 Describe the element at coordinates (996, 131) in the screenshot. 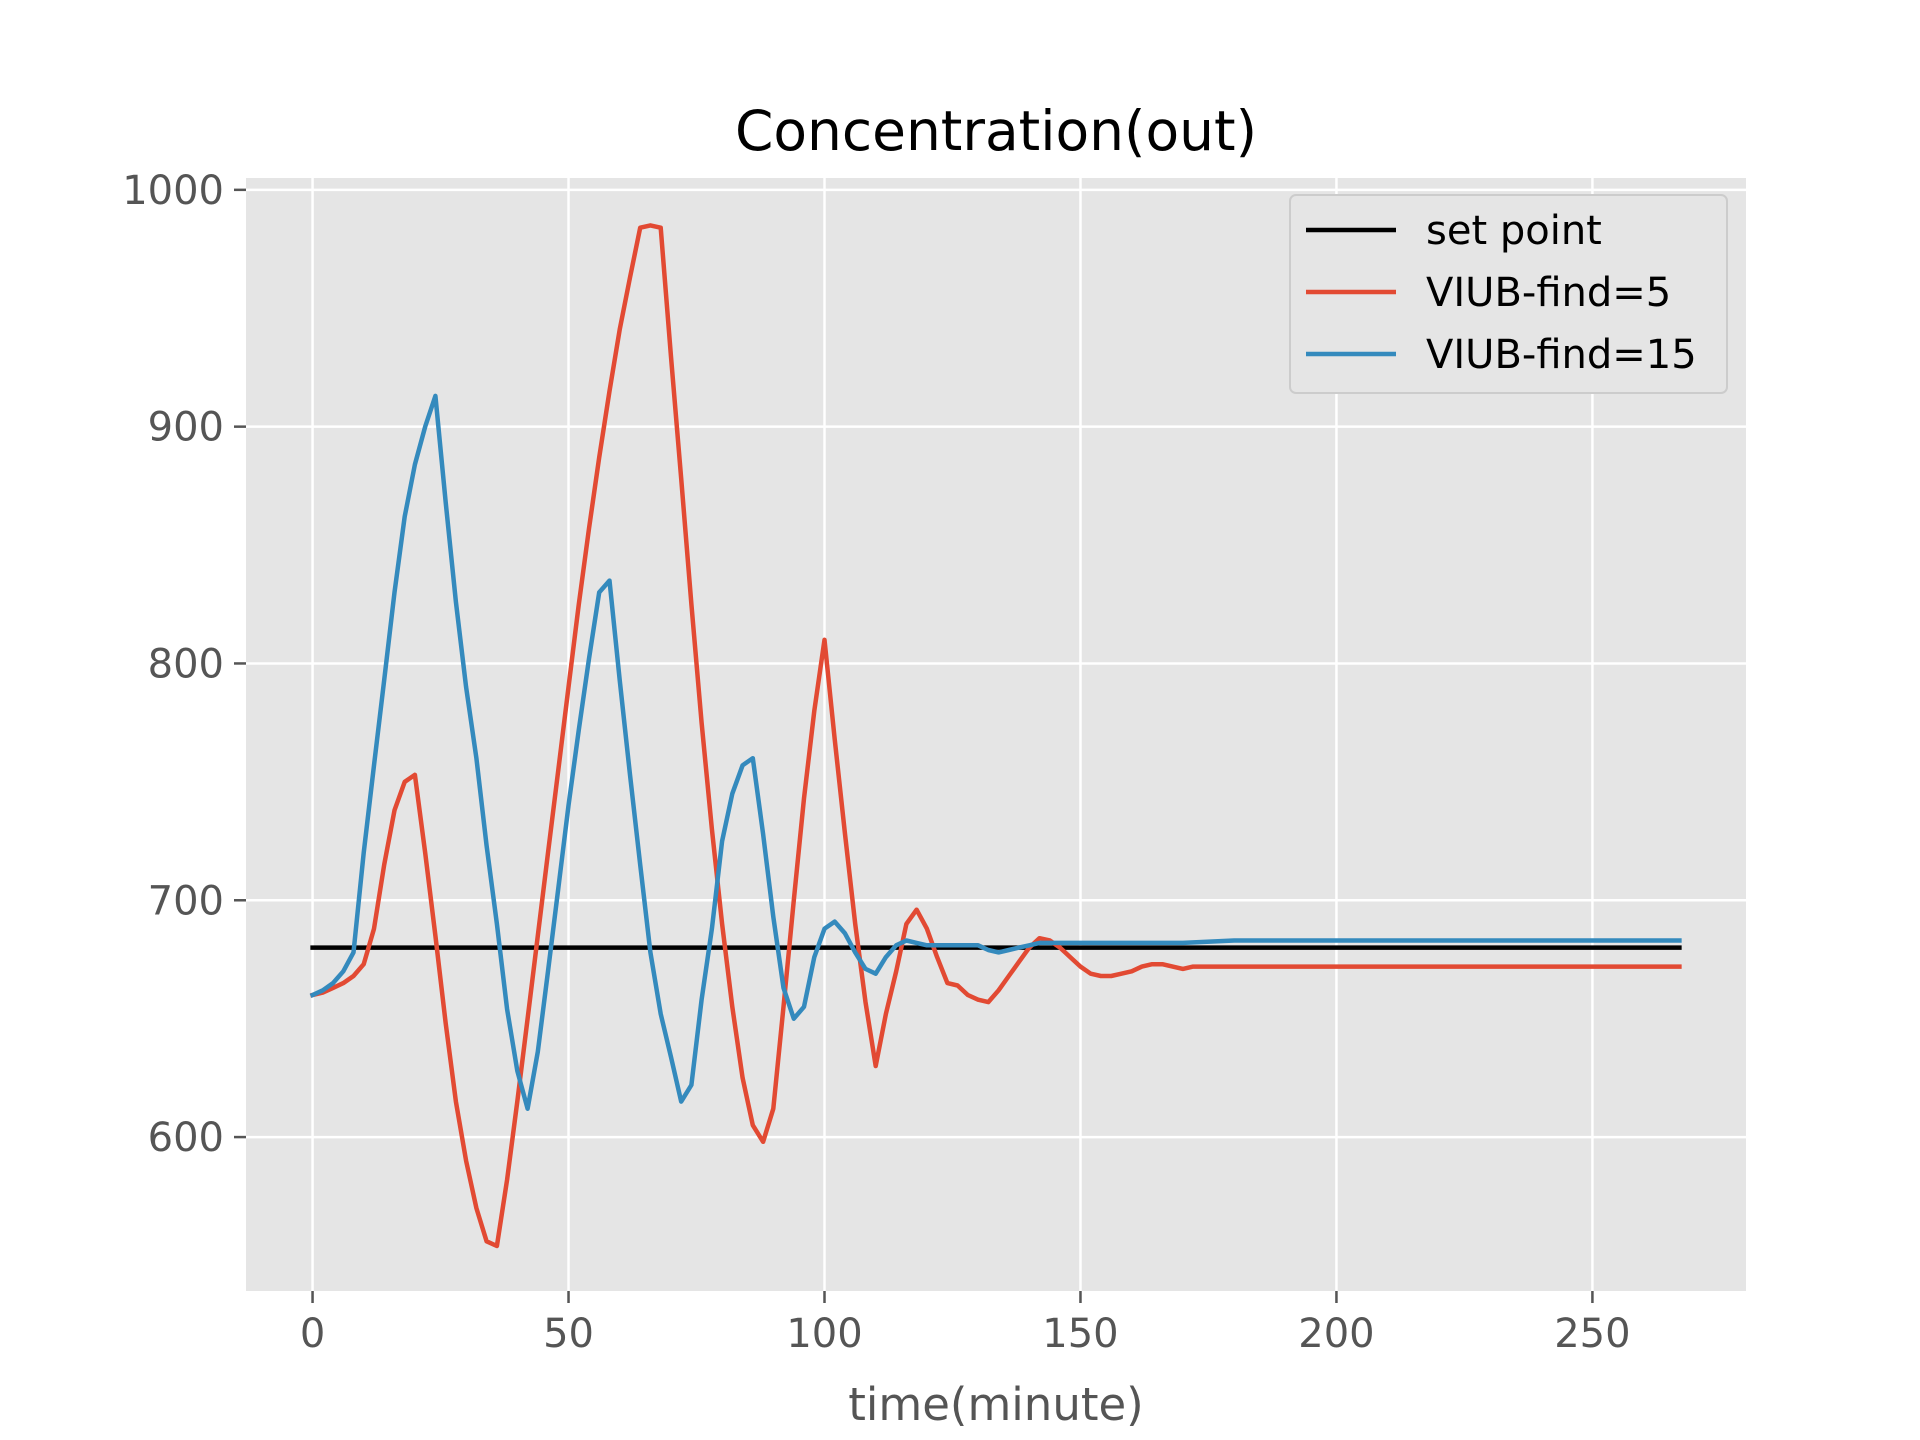

I see `chart-title: Concentration(out)` at that location.